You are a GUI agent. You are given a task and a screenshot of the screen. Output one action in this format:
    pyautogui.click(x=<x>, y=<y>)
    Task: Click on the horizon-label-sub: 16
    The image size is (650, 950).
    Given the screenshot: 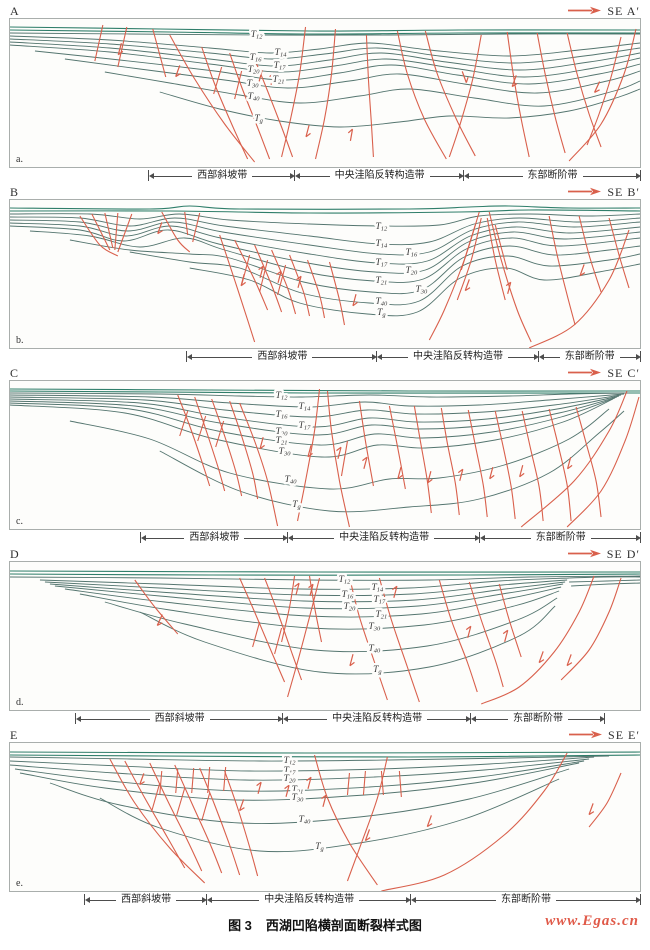 What is the action you would take?
    pyautogui.click(x=284, y=417)
    